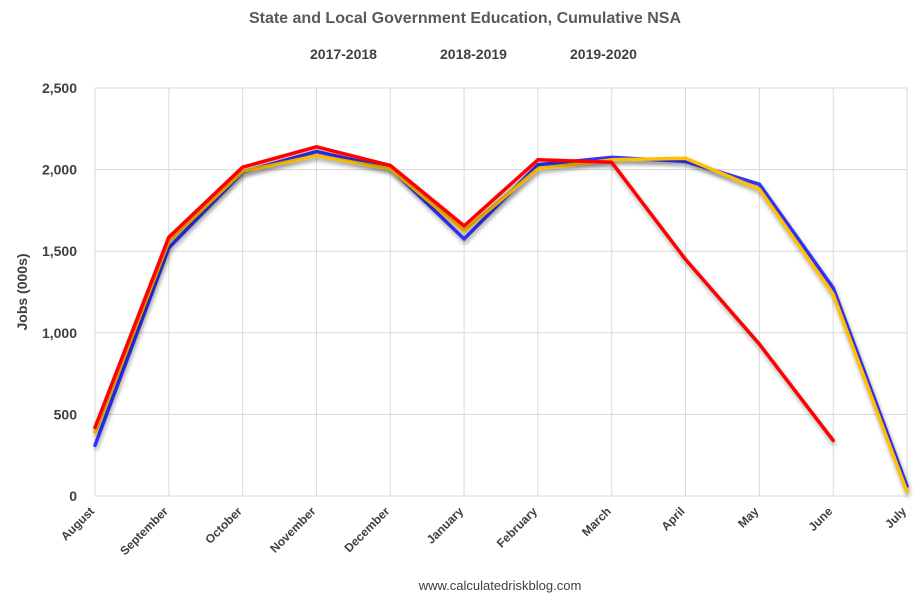  What do you see at coordinates (672, 518) in the screenshot?
I see `x-tick-label: April` at bounding box center [672, 518].